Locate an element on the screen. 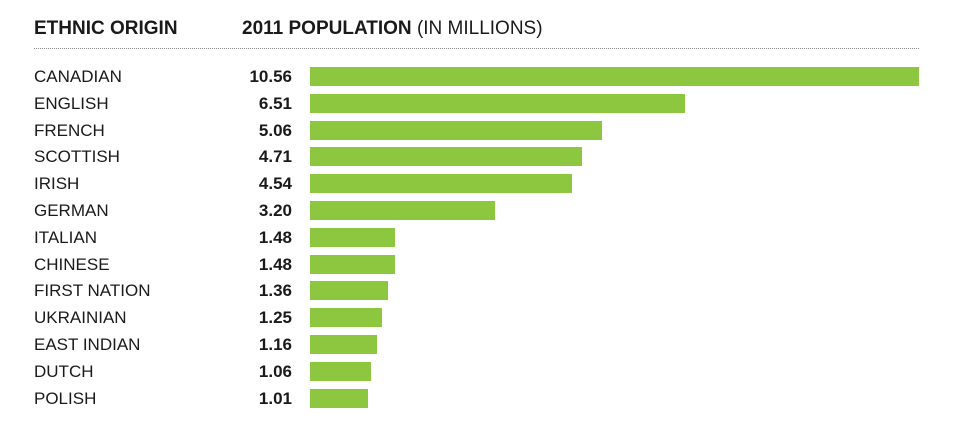 The width and height of the screenshot is (960, 427). bar-row: CHINESE 1.48 is located at coordinates (480, 266).